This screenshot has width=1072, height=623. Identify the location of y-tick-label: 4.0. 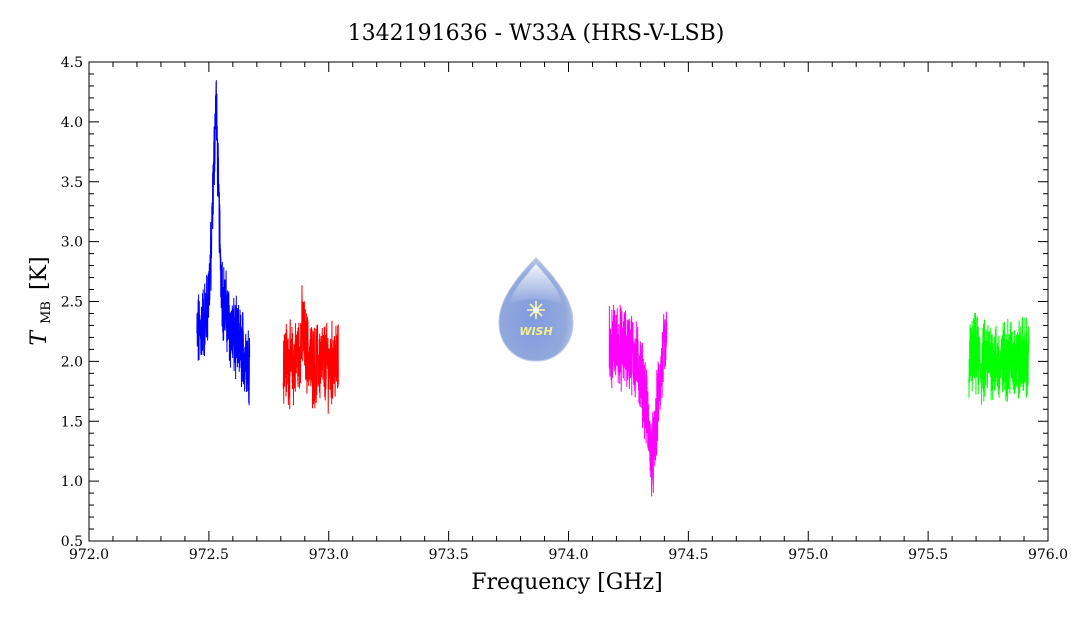
(72, 123).